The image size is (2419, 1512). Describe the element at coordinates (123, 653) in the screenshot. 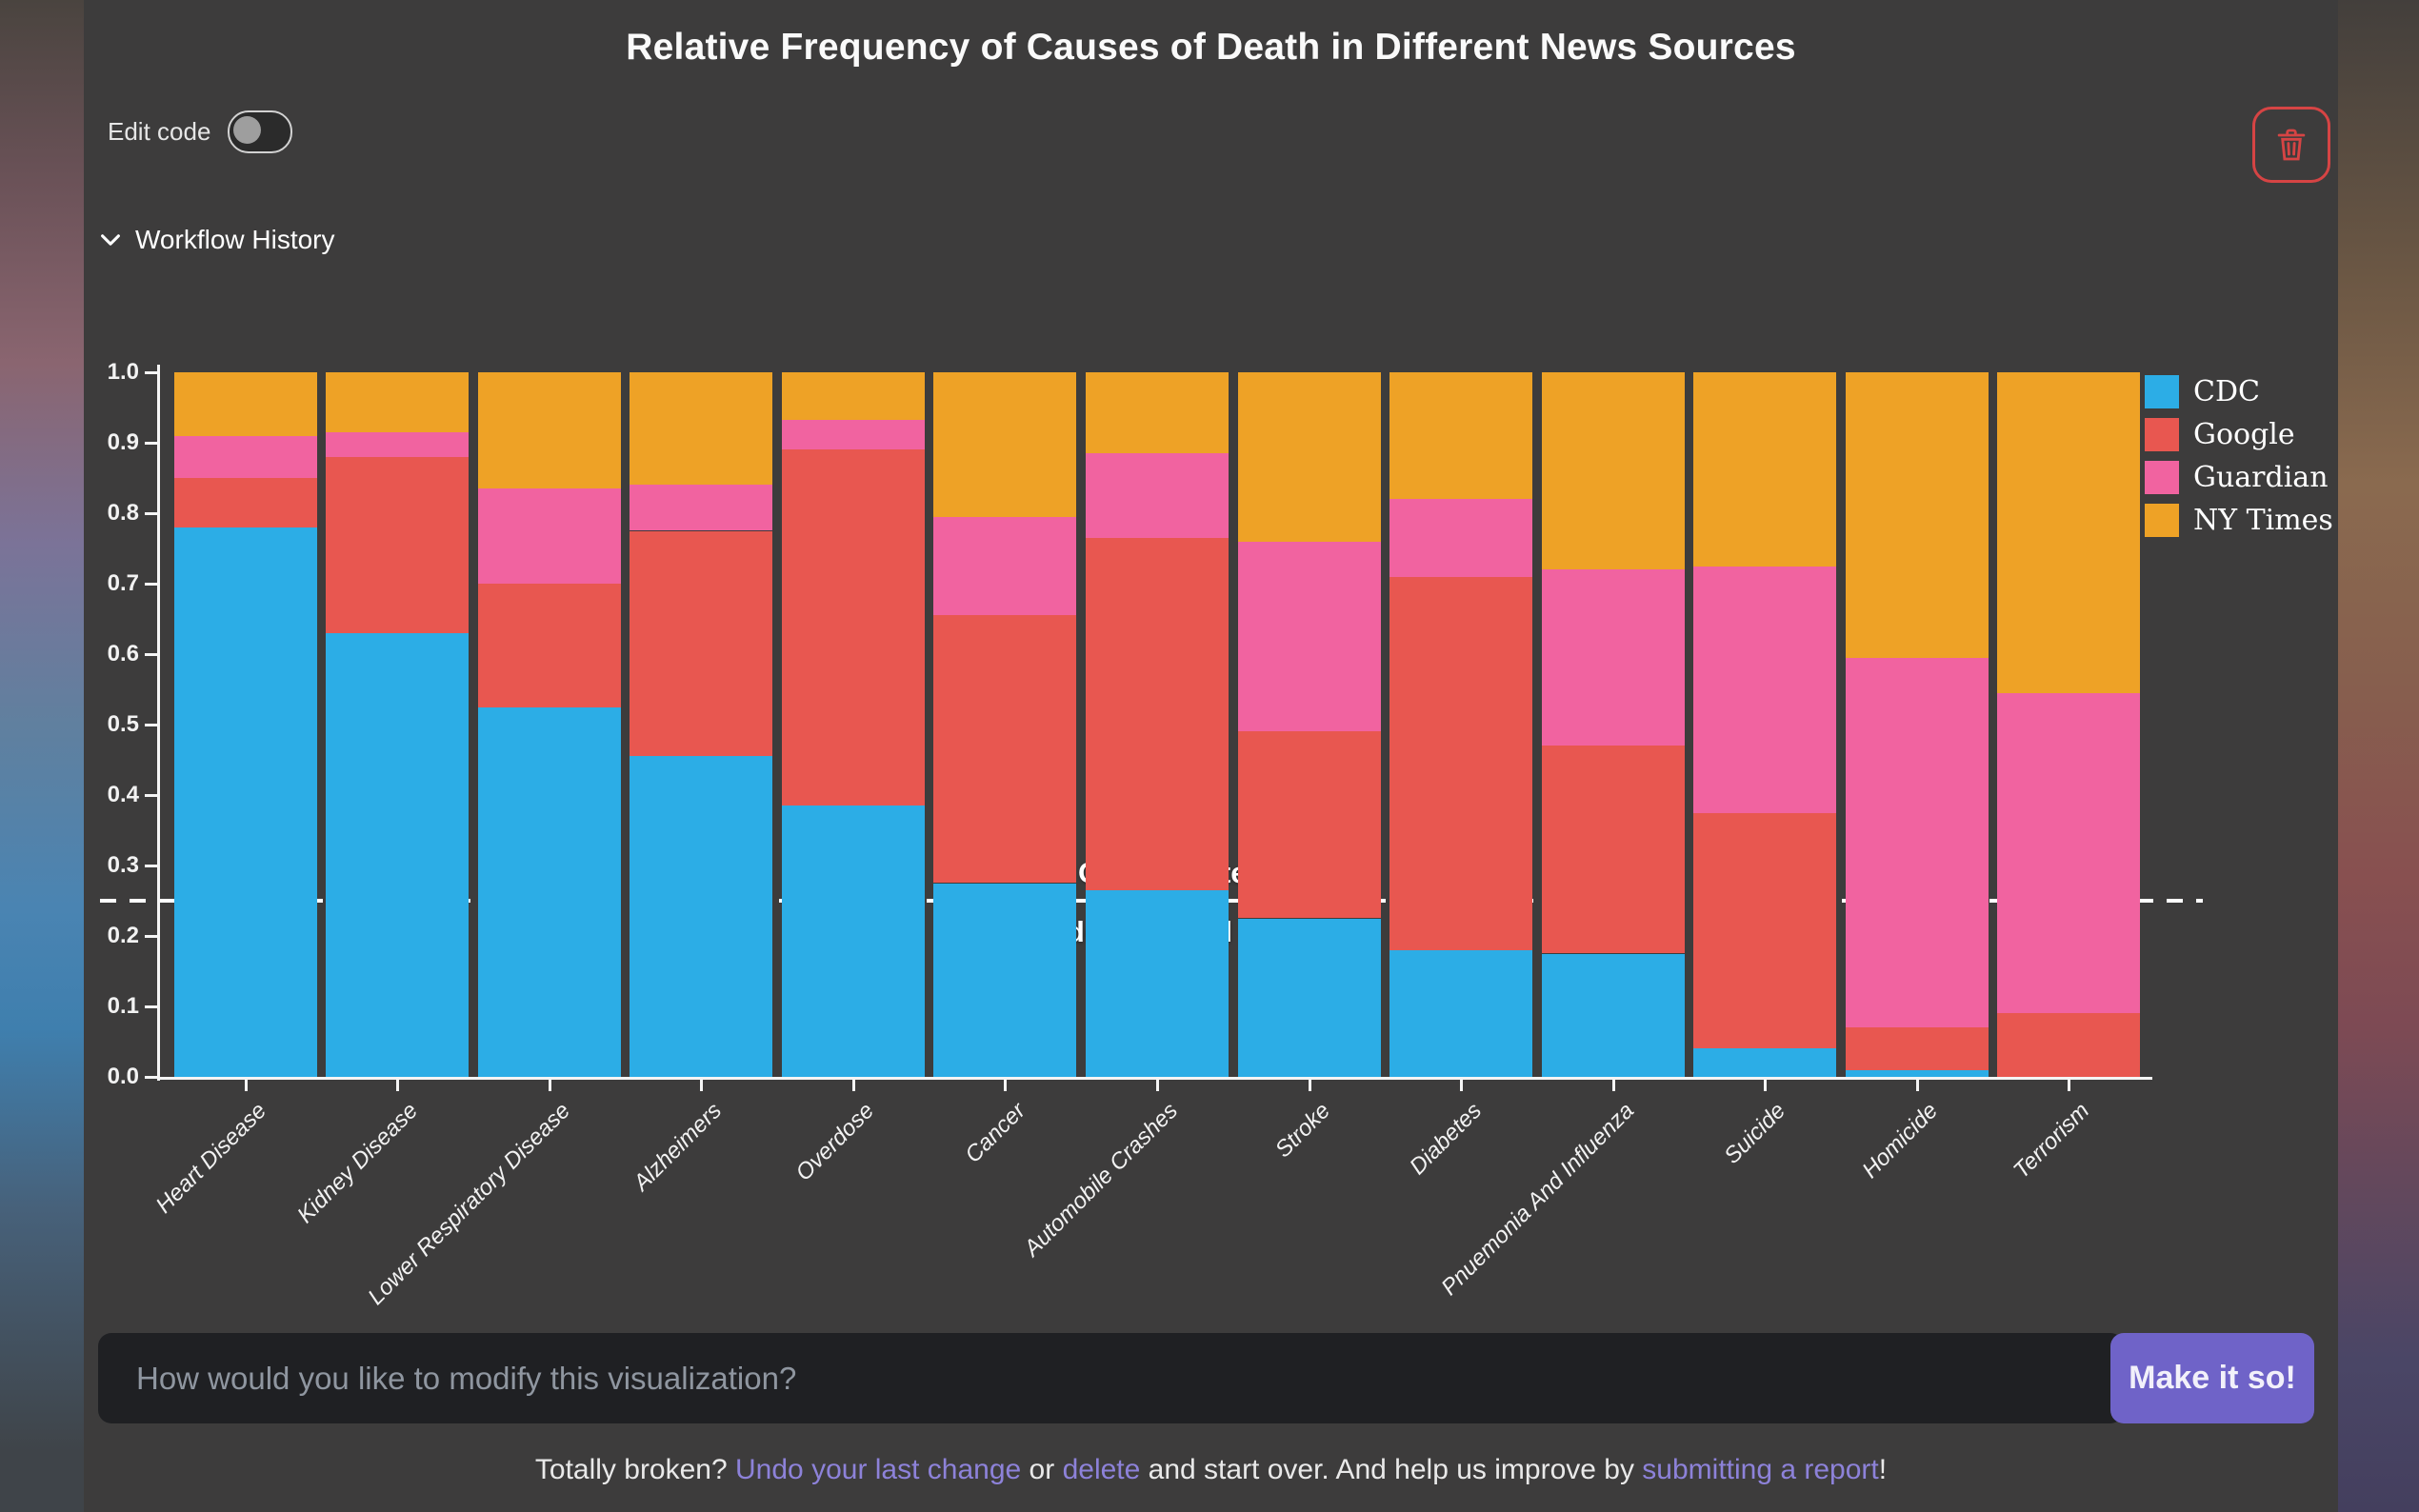

I see `y-tick-label: 0.6` at that location.